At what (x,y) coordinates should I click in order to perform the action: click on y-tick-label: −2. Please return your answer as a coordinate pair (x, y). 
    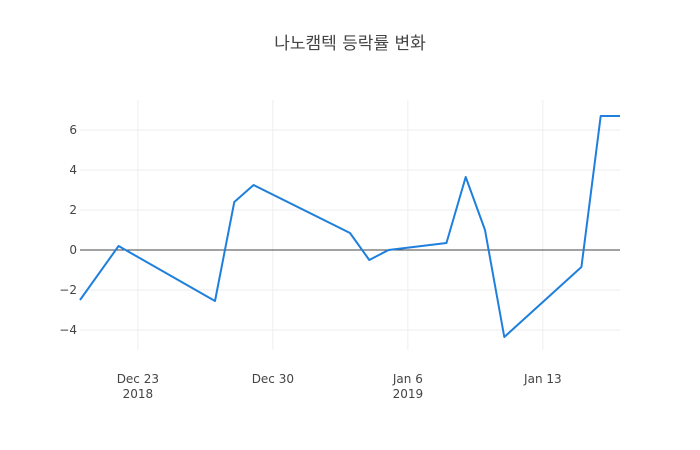
    Looking at the image, I should click on (68, 290).